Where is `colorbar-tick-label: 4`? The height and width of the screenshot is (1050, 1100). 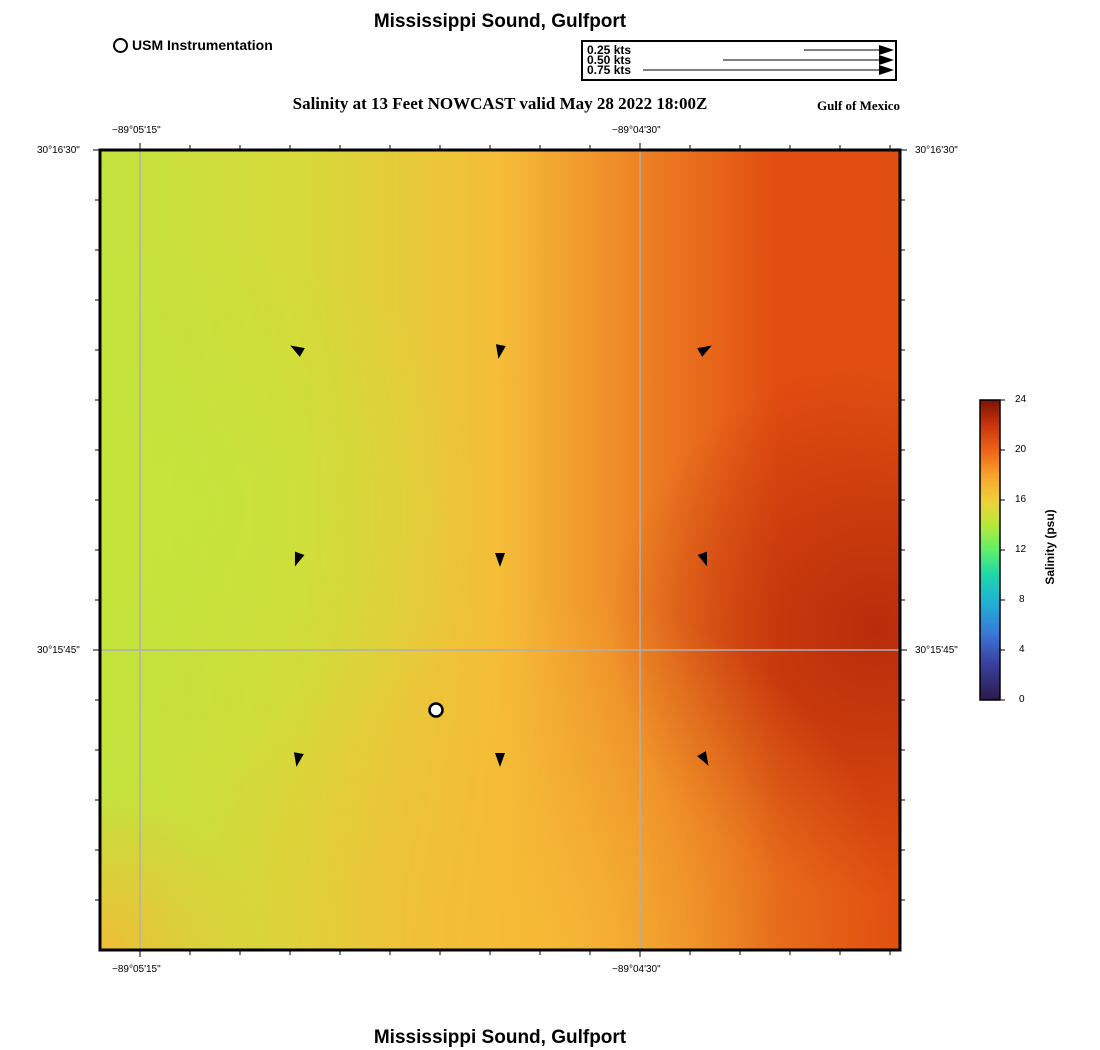 colorbar-tick-label: 4 is located at coordinates (1022, 649).